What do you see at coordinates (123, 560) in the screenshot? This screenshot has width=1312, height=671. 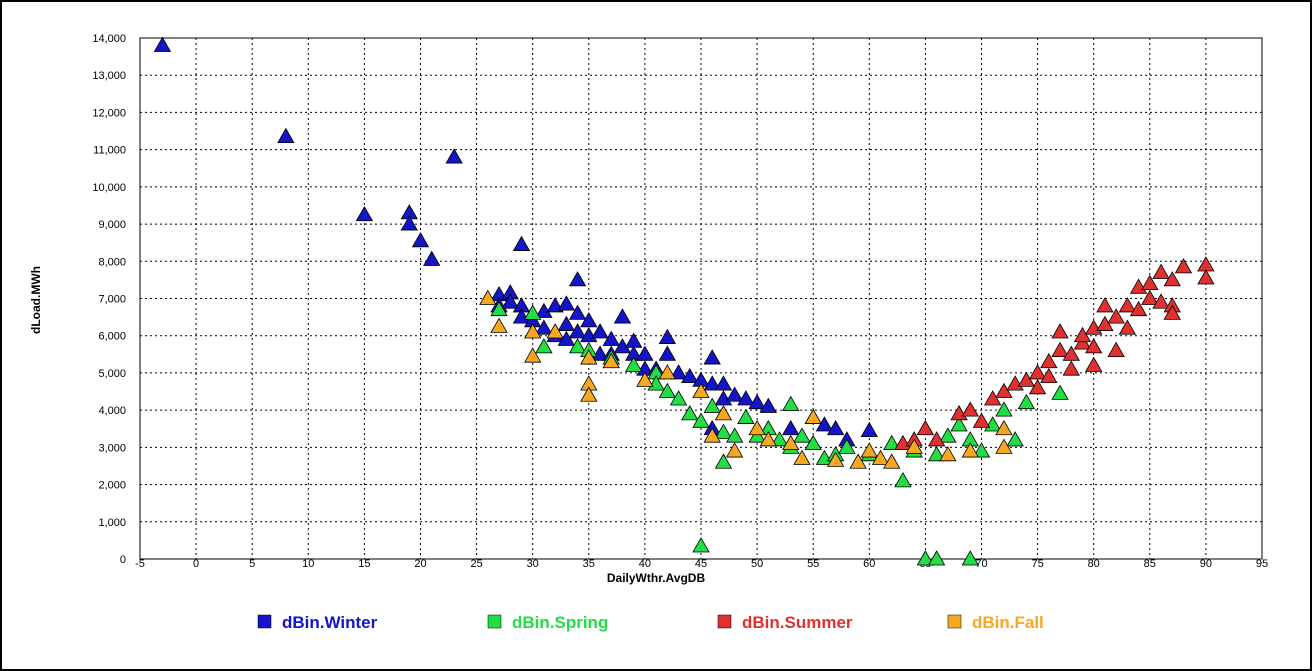 I see `y-tick-label: 0` at bounding box center [123, 560].